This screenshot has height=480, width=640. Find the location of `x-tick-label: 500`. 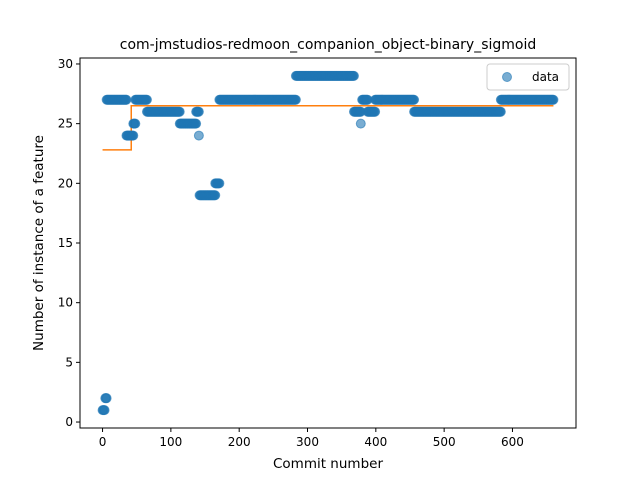

x-tick-label: 500 is located at coordinates (444, 442).